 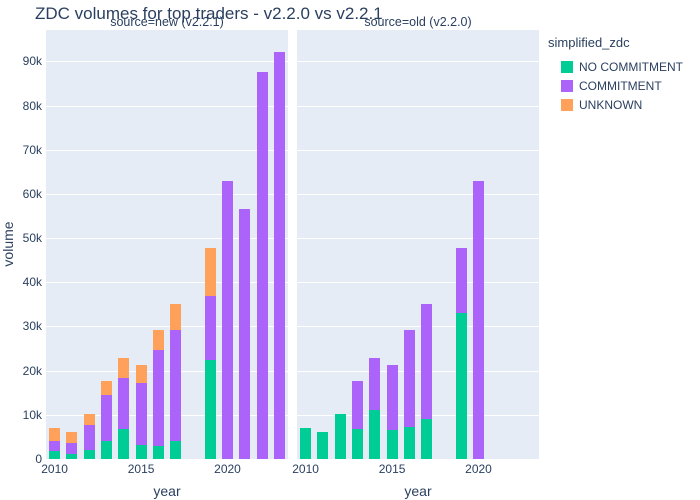 What do you see at coordinates (418, 491) in the screenshot?
I see `x-axis-title-old: year` at bounding box center [418, 491].